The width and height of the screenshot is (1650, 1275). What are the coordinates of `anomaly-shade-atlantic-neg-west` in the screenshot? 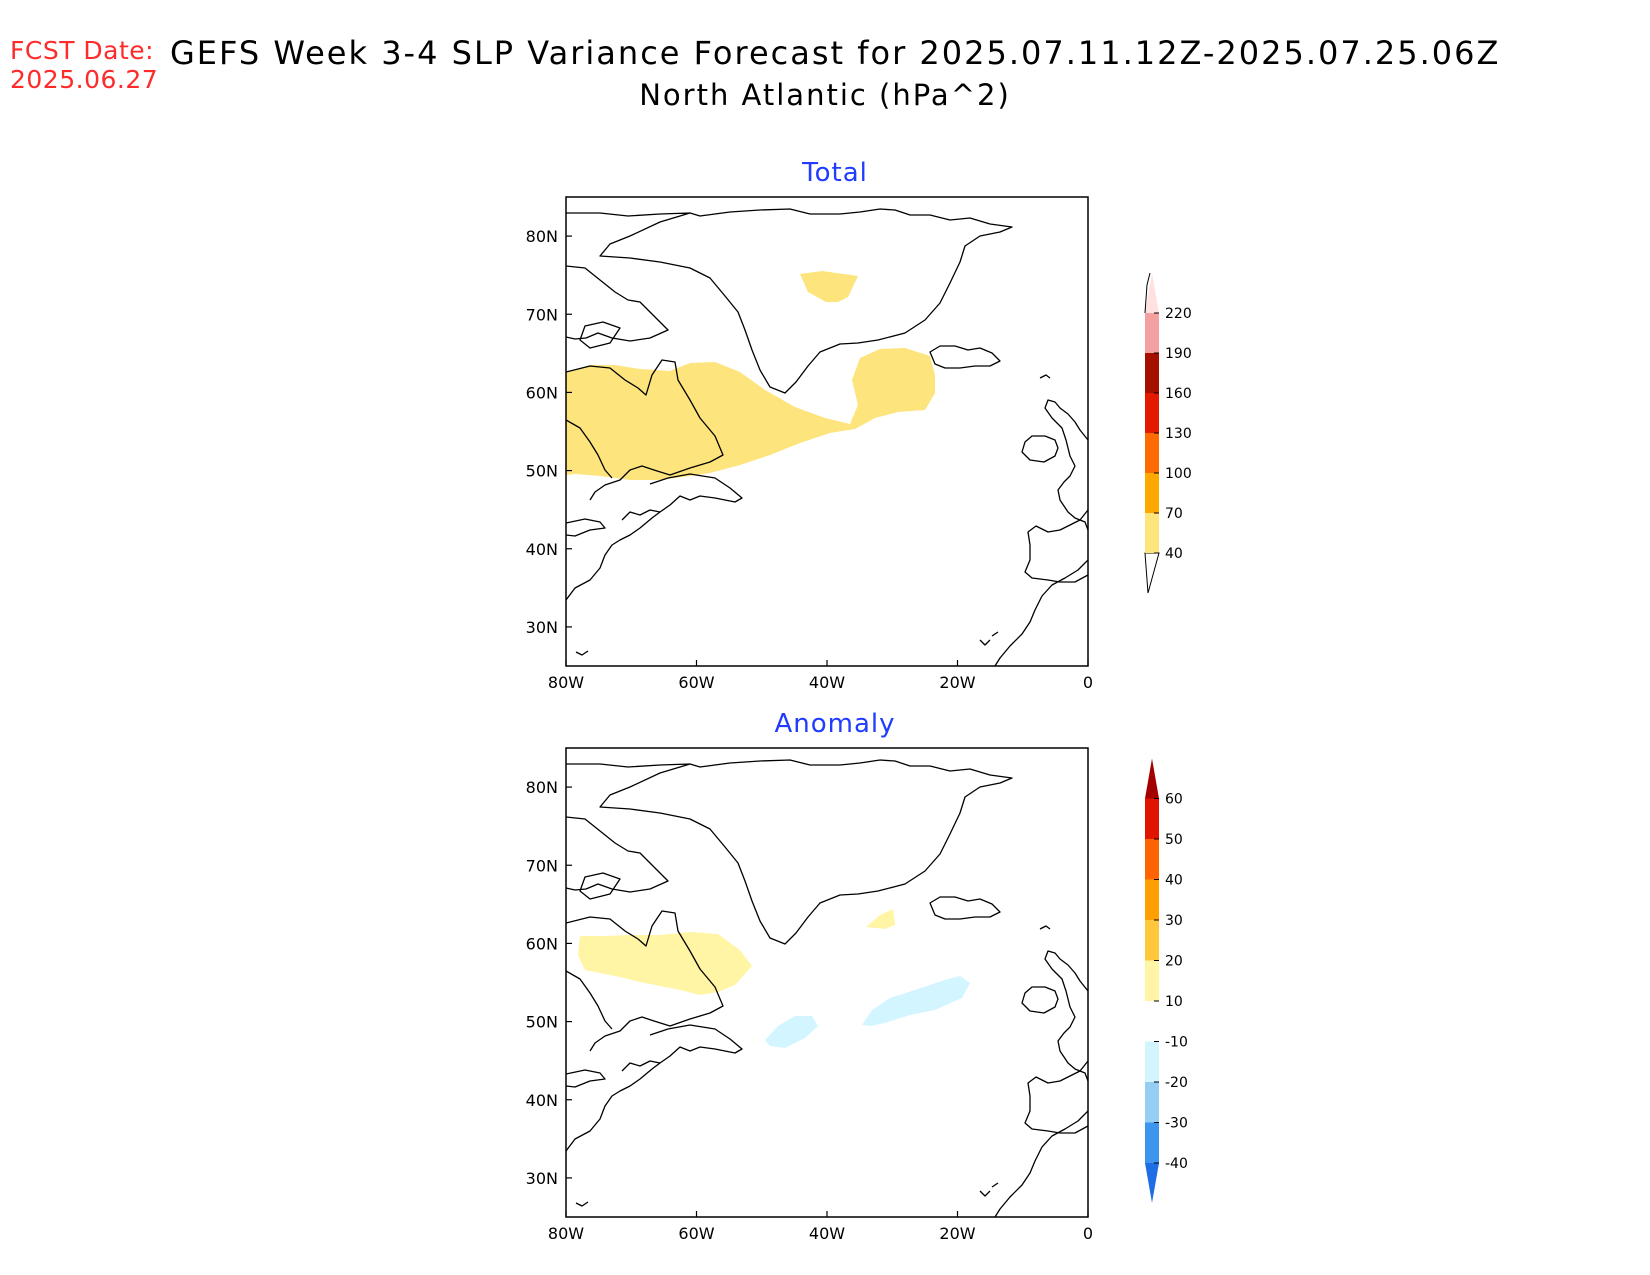 It's located at (791, 1032).